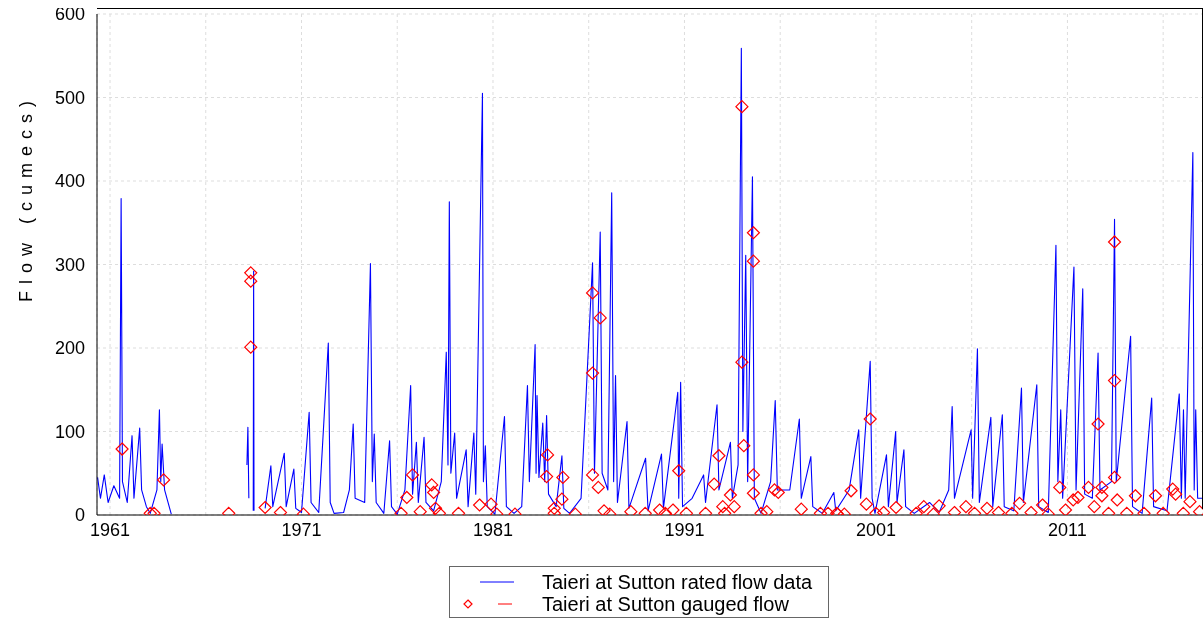  What do you see at coordinates (69, 264) in the screenshot?
I see `y-tick-label: 300` at bounding box center [69, 264].